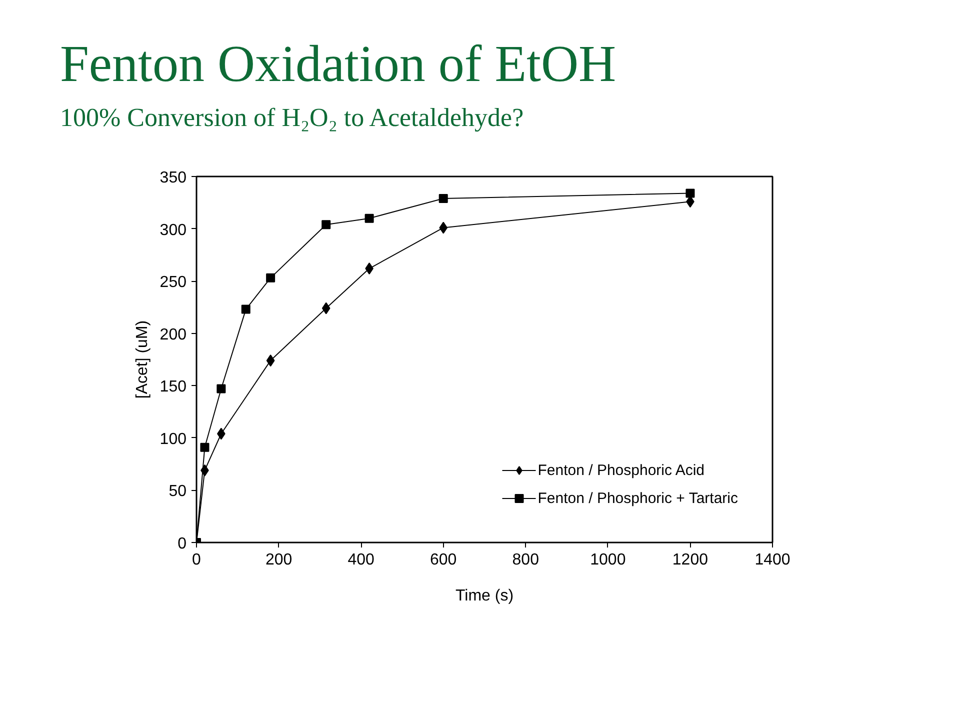  What do you see at coordinates (526, 560) in the screenshot?
I see `x-tick-label: 800` at bounding box center [526, 560].